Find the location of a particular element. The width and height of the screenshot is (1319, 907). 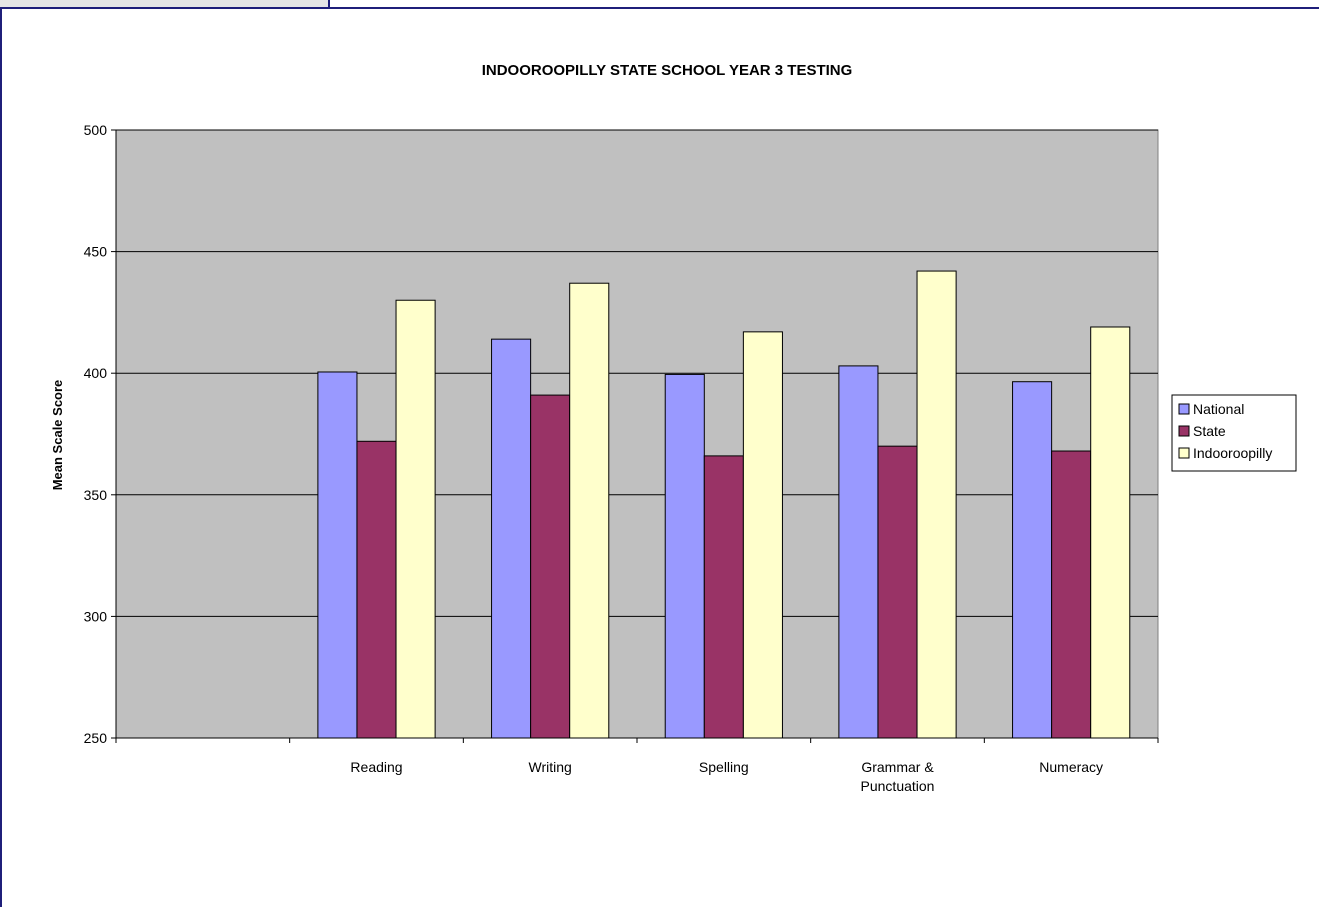

y-tick-label: 400 is located at coordinates (96, 373).